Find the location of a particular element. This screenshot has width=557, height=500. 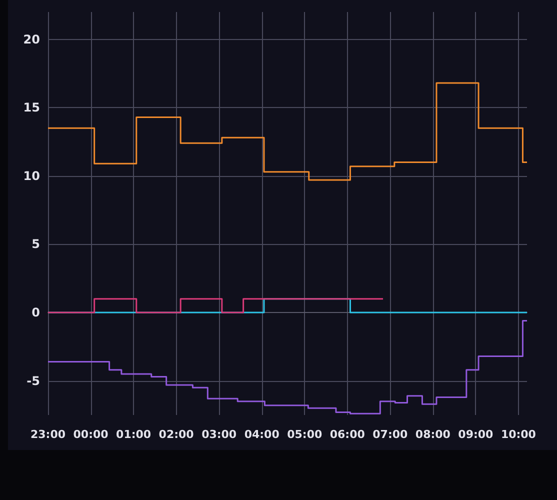

x-tick-label: 01:00 is located at coordinates (134, 434).